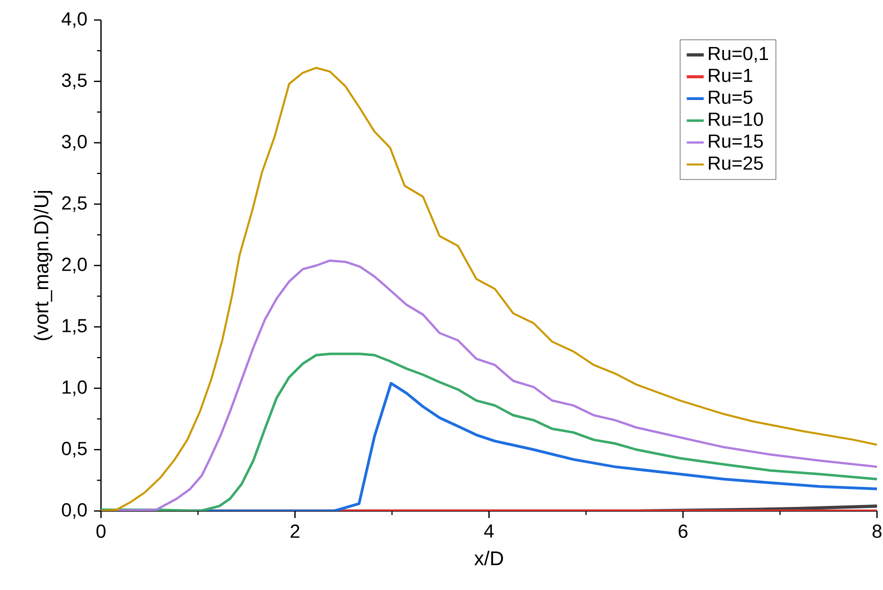 Image resolution: width=883 pixels, height=590 pixels. I want to click on x-tick-label: 2, so click(295, 531).